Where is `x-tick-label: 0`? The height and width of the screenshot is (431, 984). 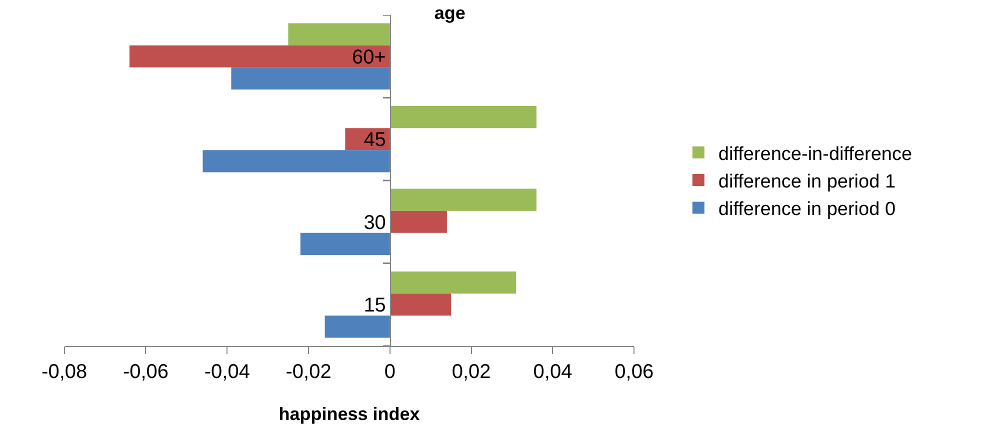 x-tick-label: 0 is located at coordinates (390, 372).